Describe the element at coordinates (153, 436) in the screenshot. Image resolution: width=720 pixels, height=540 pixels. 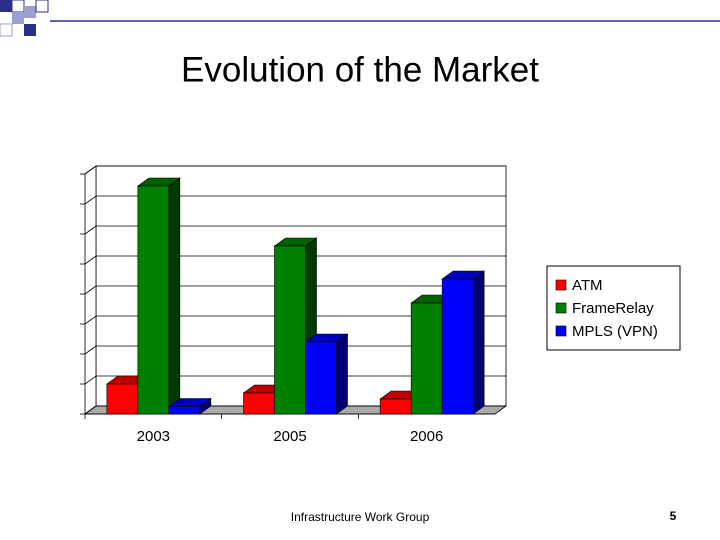
I see `x-tick-label: 2003` at that location.